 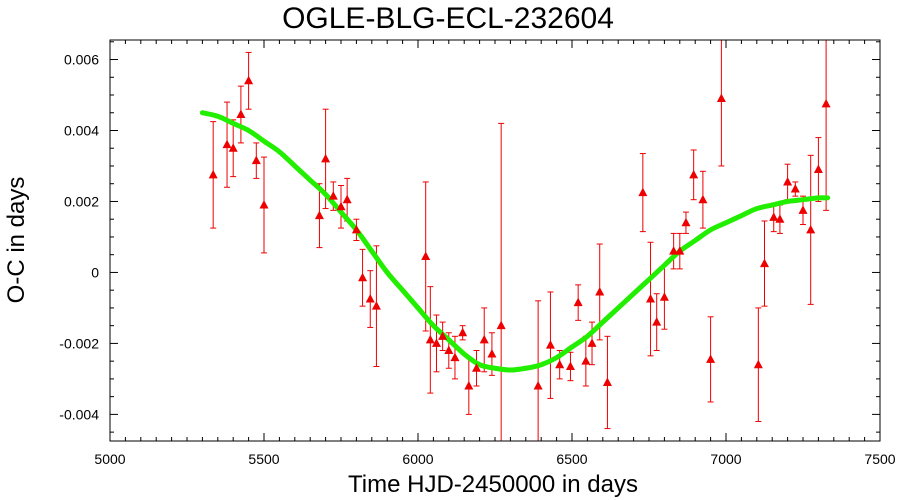 I want to click on y-axis-label: O-C in days, so click(x=16, y=240).